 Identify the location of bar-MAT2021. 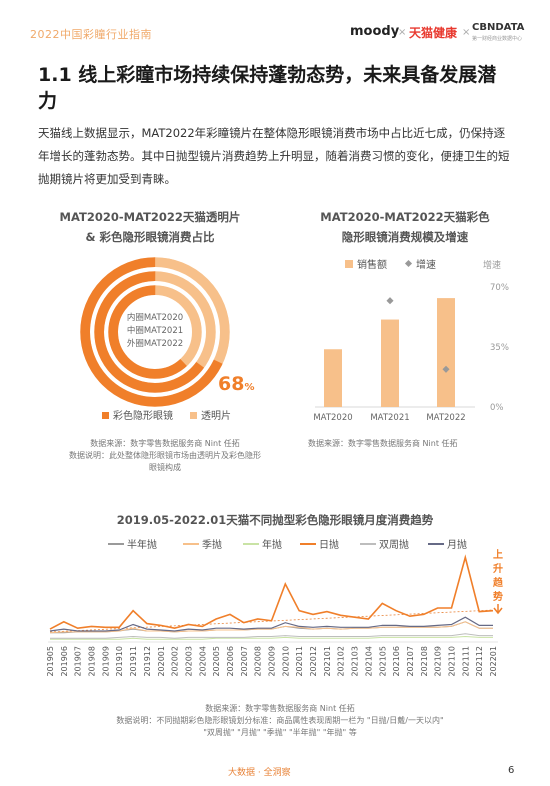
(390, 363).